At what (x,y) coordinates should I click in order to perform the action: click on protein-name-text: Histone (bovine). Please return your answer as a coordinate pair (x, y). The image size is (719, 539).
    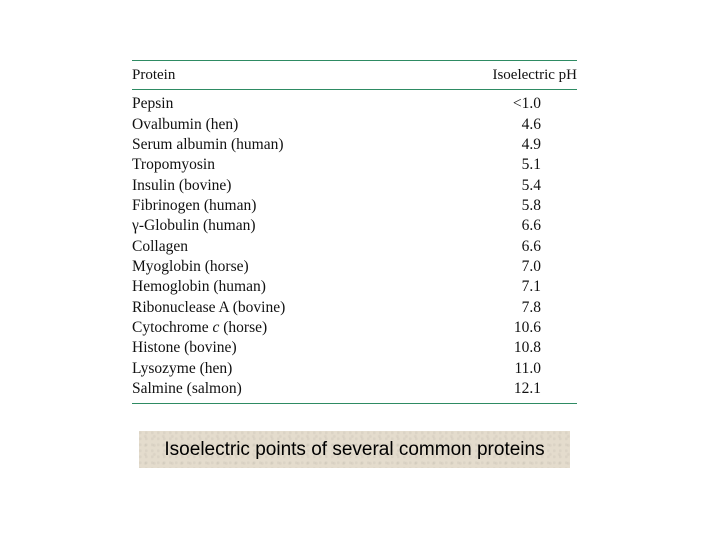
    Looking at the image, I should click on (184, 348).